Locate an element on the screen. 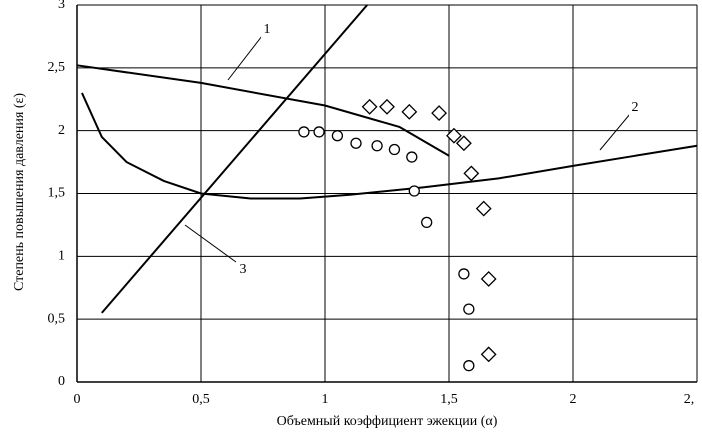 The width and height of the screenshot is (702, 432). curve-label: 3 is located at coordinates (243, 269).